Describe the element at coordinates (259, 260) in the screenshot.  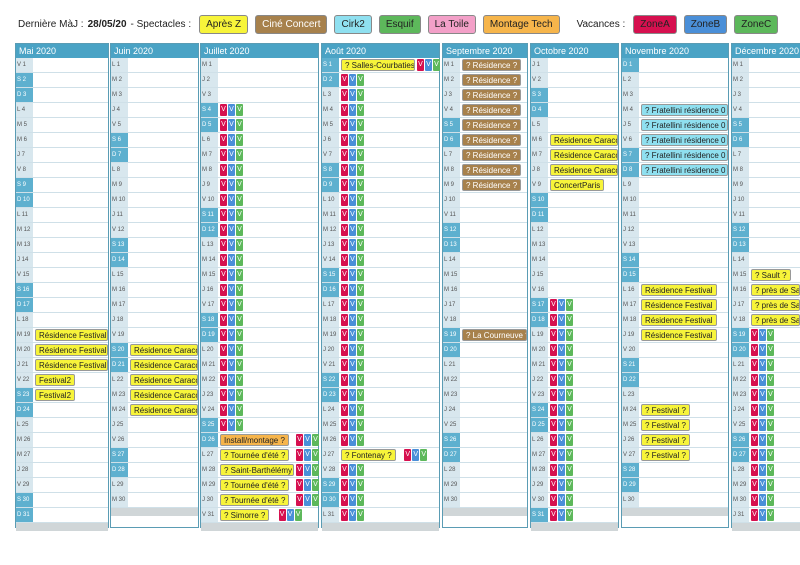
I see `day-row: M 14 V V V` at that location.